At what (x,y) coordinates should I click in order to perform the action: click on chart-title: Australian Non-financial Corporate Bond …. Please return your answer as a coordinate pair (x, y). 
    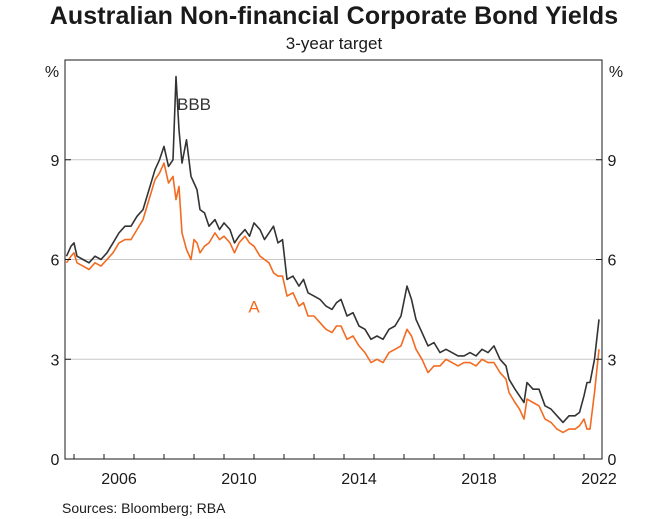
    Looking at the image, I should click on (334, 16).